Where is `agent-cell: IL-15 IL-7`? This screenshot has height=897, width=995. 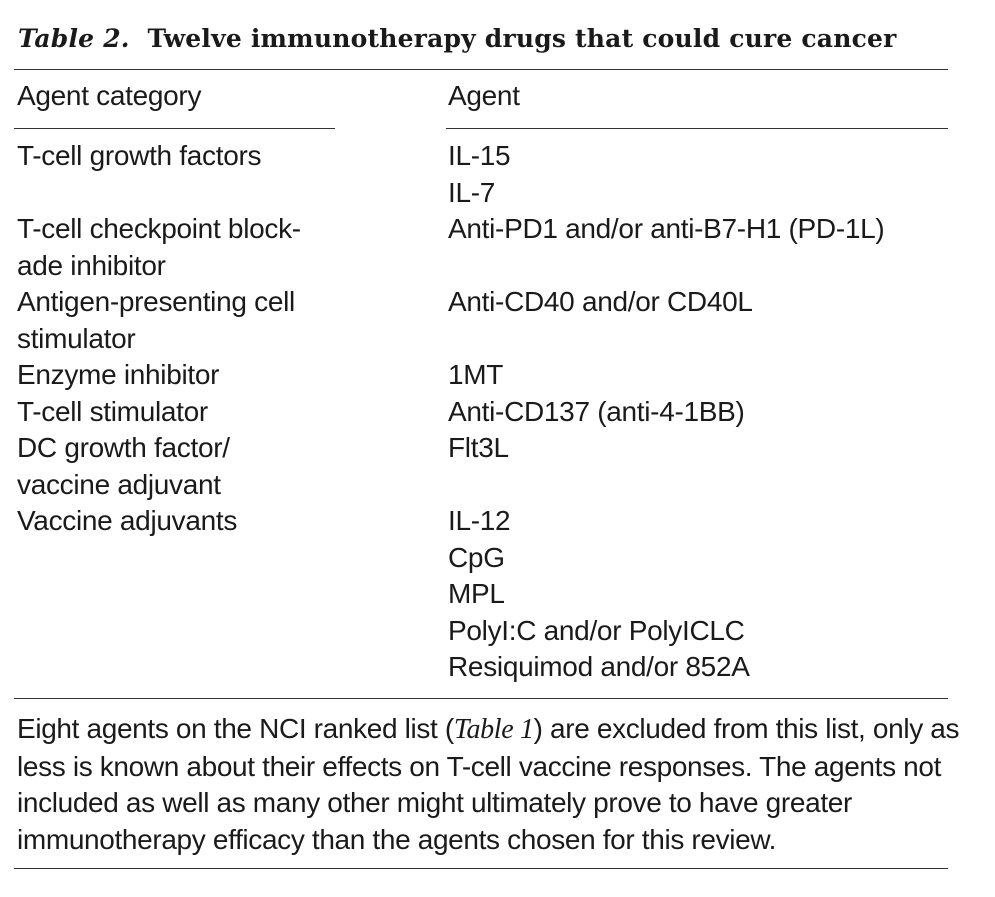
agent-cell: IL-15 IL-7 is located at coordinates (708, 174).